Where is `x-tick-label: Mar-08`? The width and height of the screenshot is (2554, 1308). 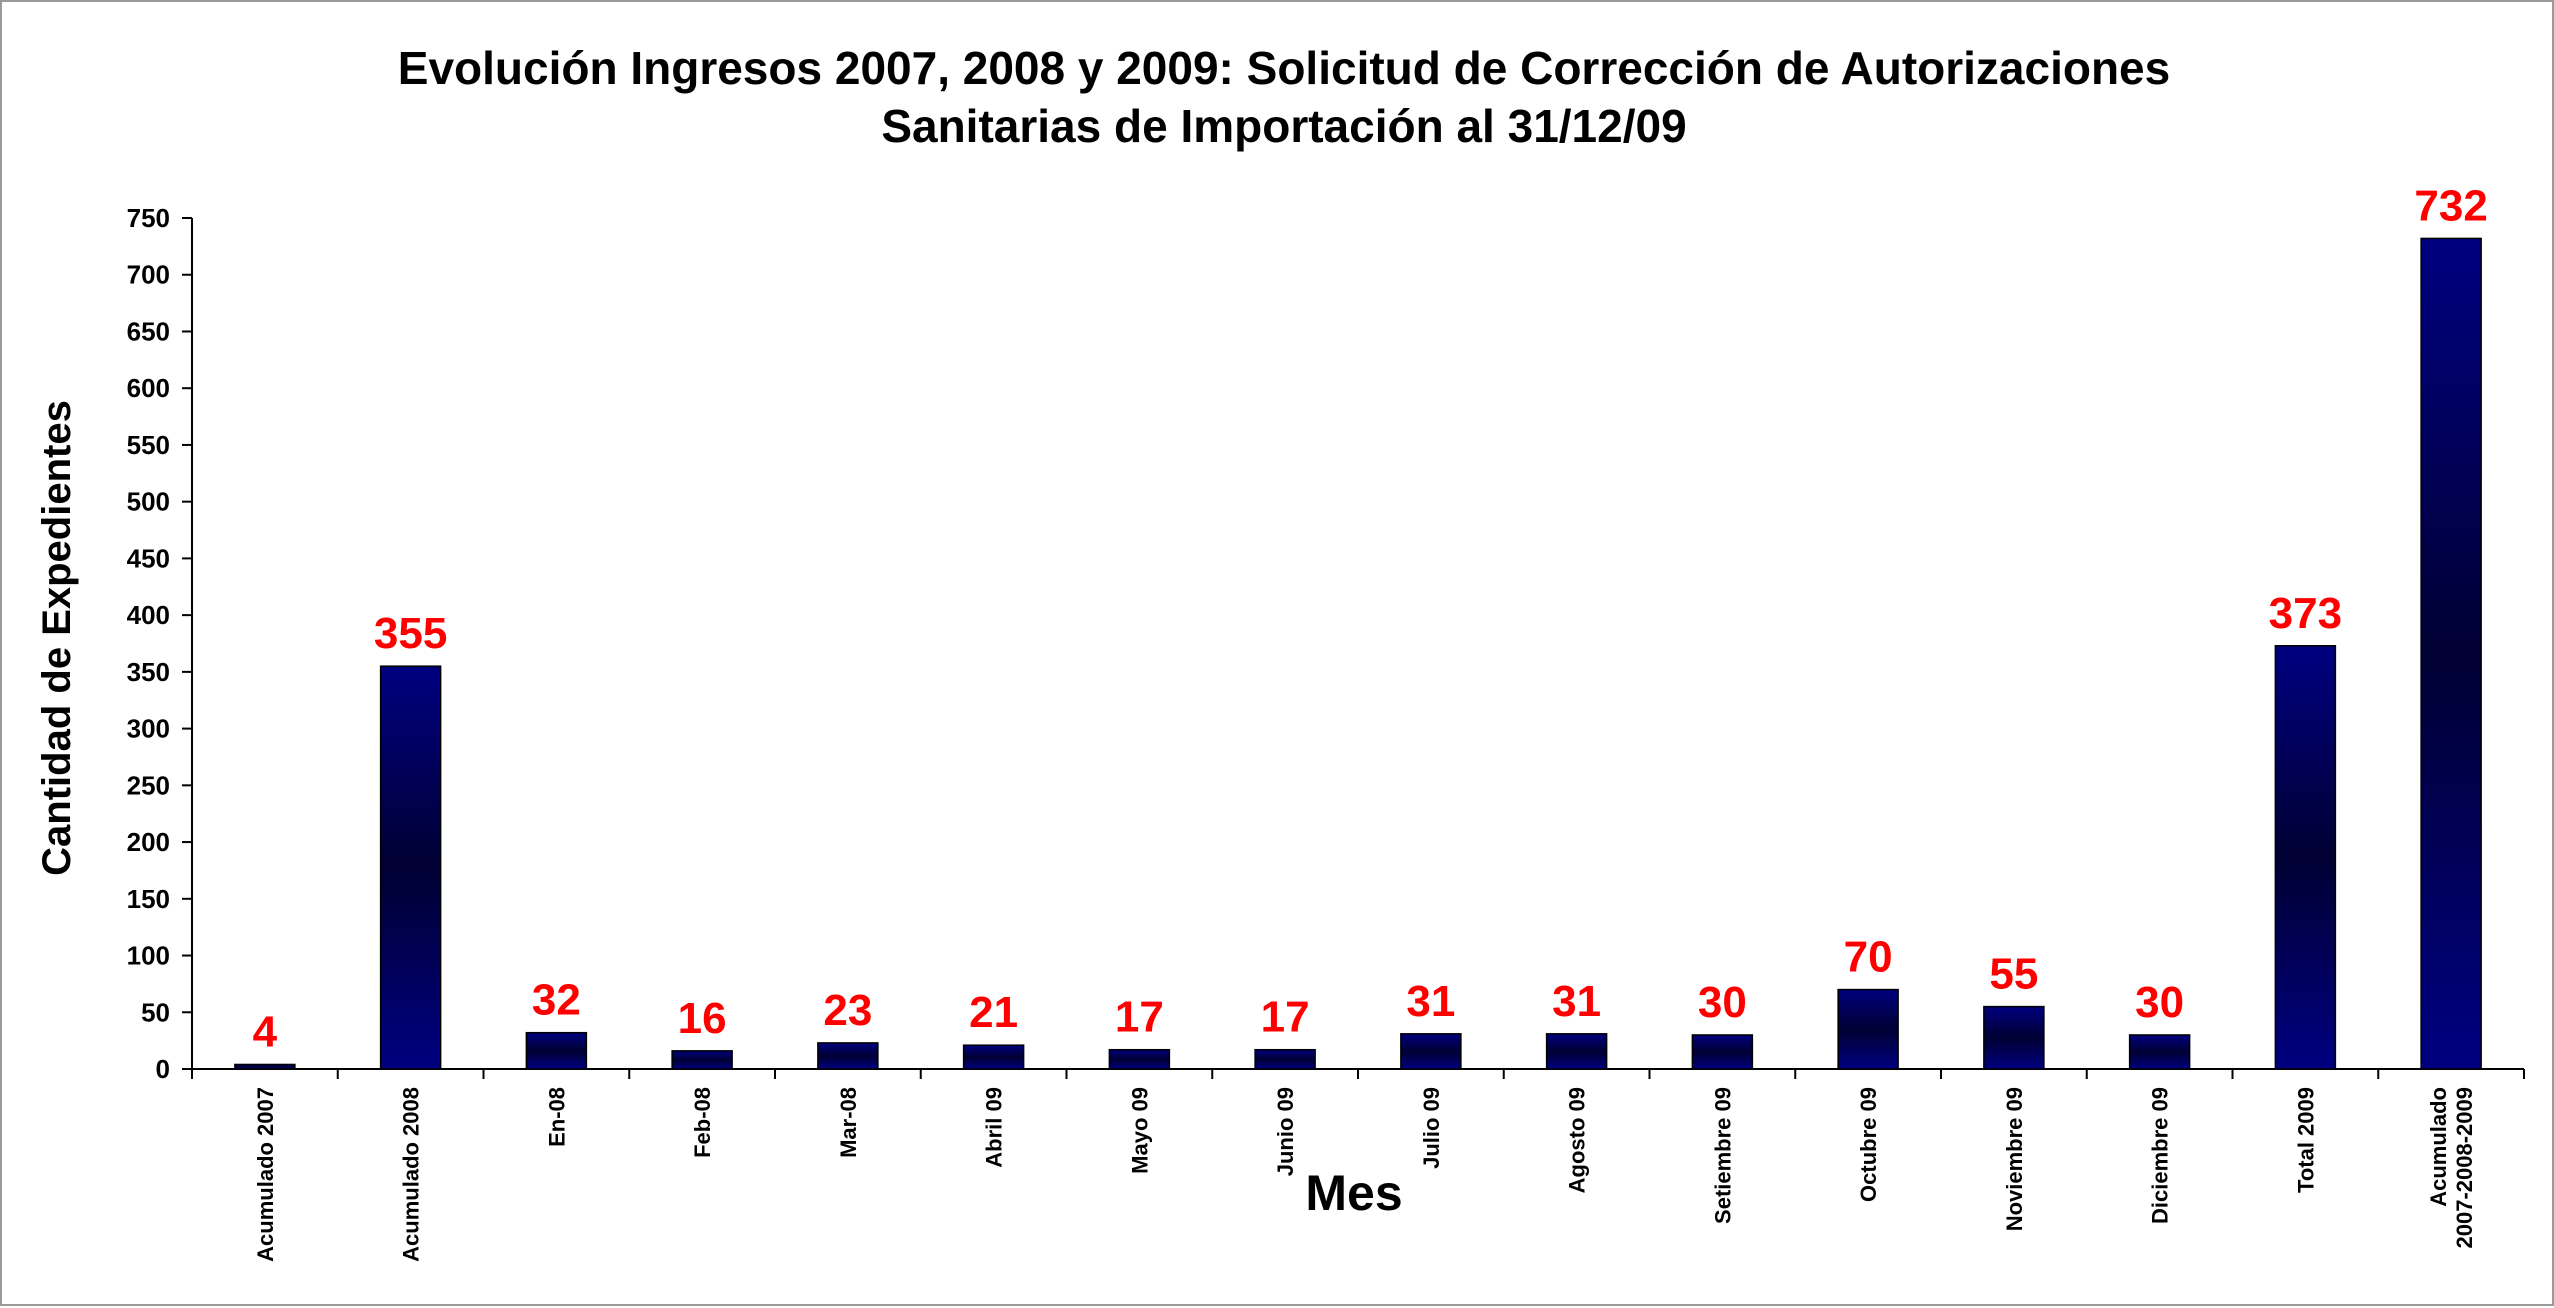
x-tick-label: Mar-08 is located at coordinates (848, 1122).